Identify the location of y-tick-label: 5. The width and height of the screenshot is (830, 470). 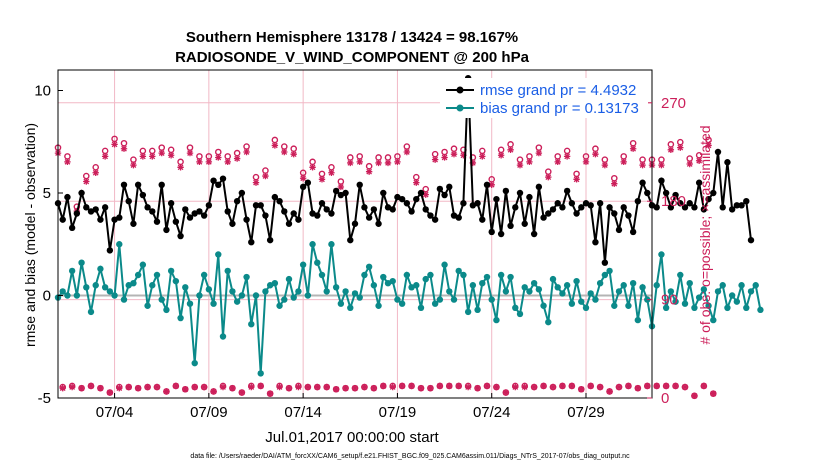
(47, 193).